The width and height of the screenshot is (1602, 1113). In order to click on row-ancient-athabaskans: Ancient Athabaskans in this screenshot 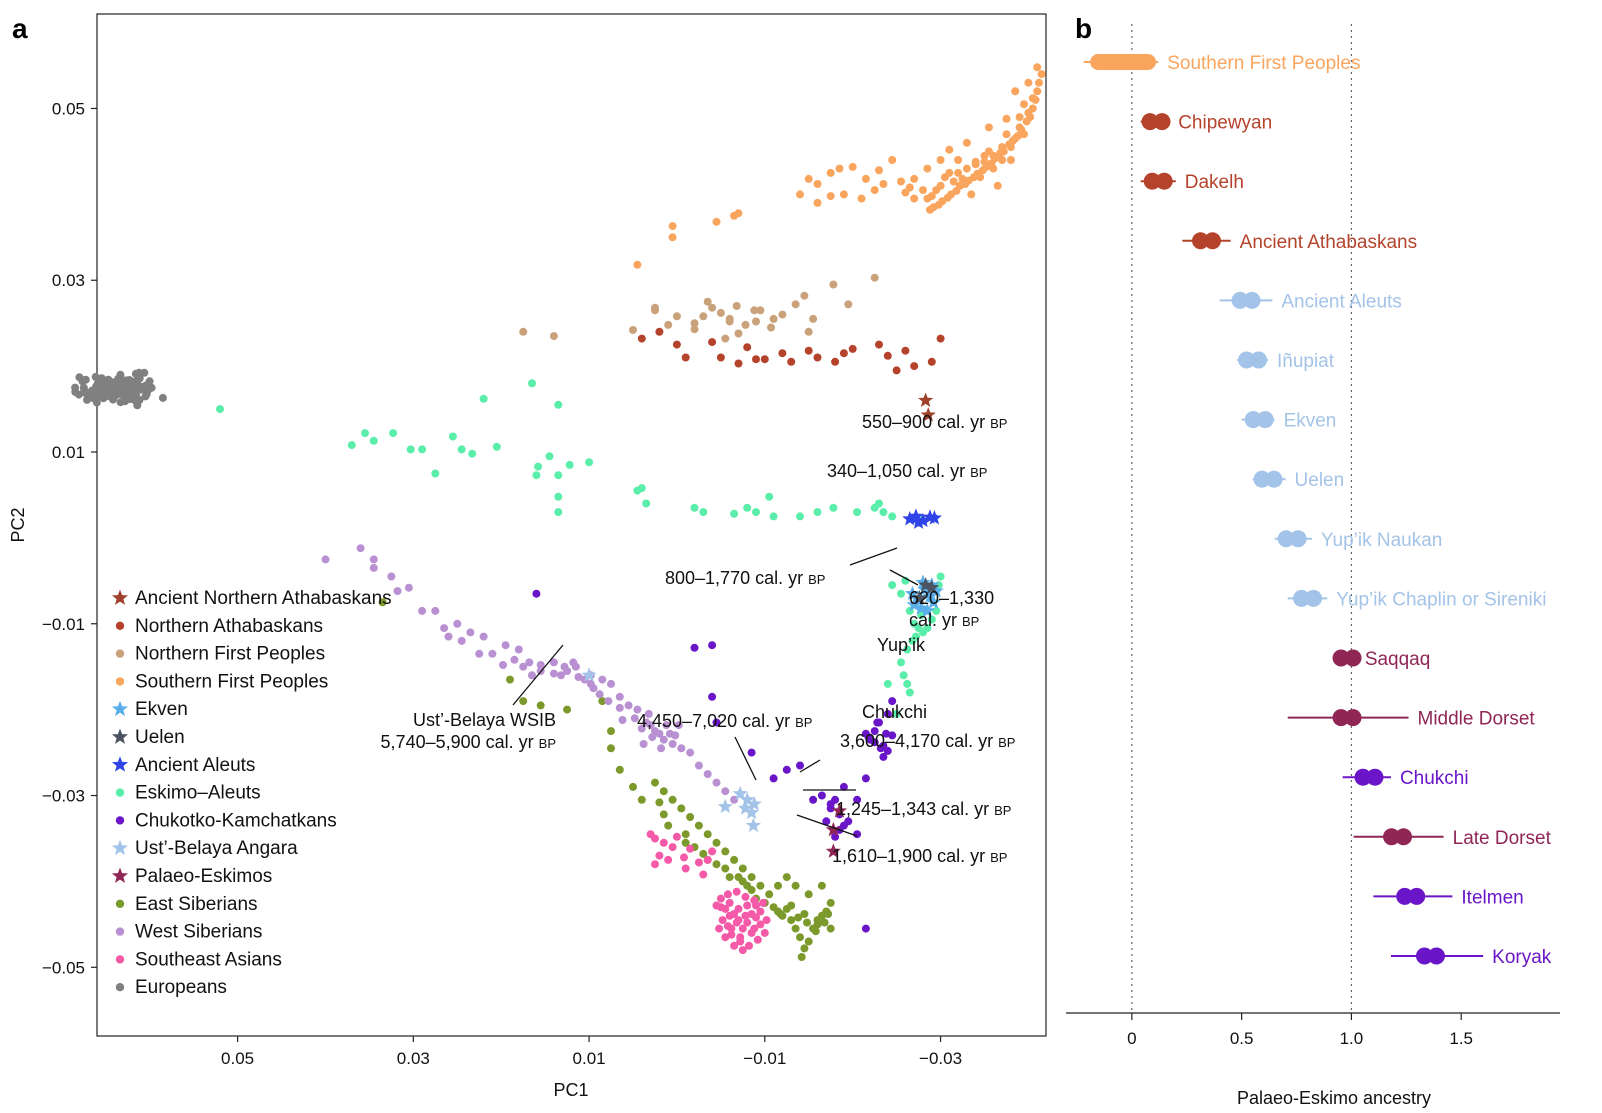, I will do `click(1299, 242)`.